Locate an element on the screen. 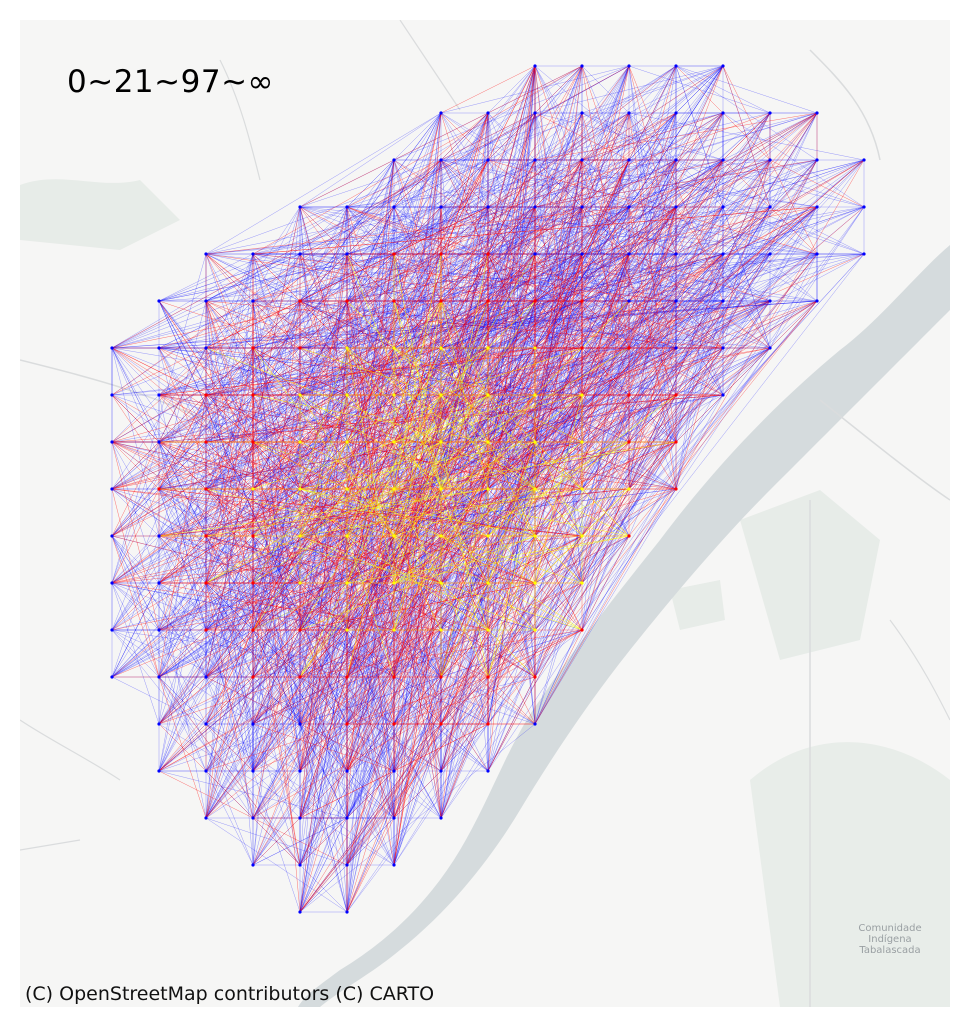 Image resolution: width=969 pixels, height=1028 pixels. place-label-line: Indígena is located at coordinates (890, 939).